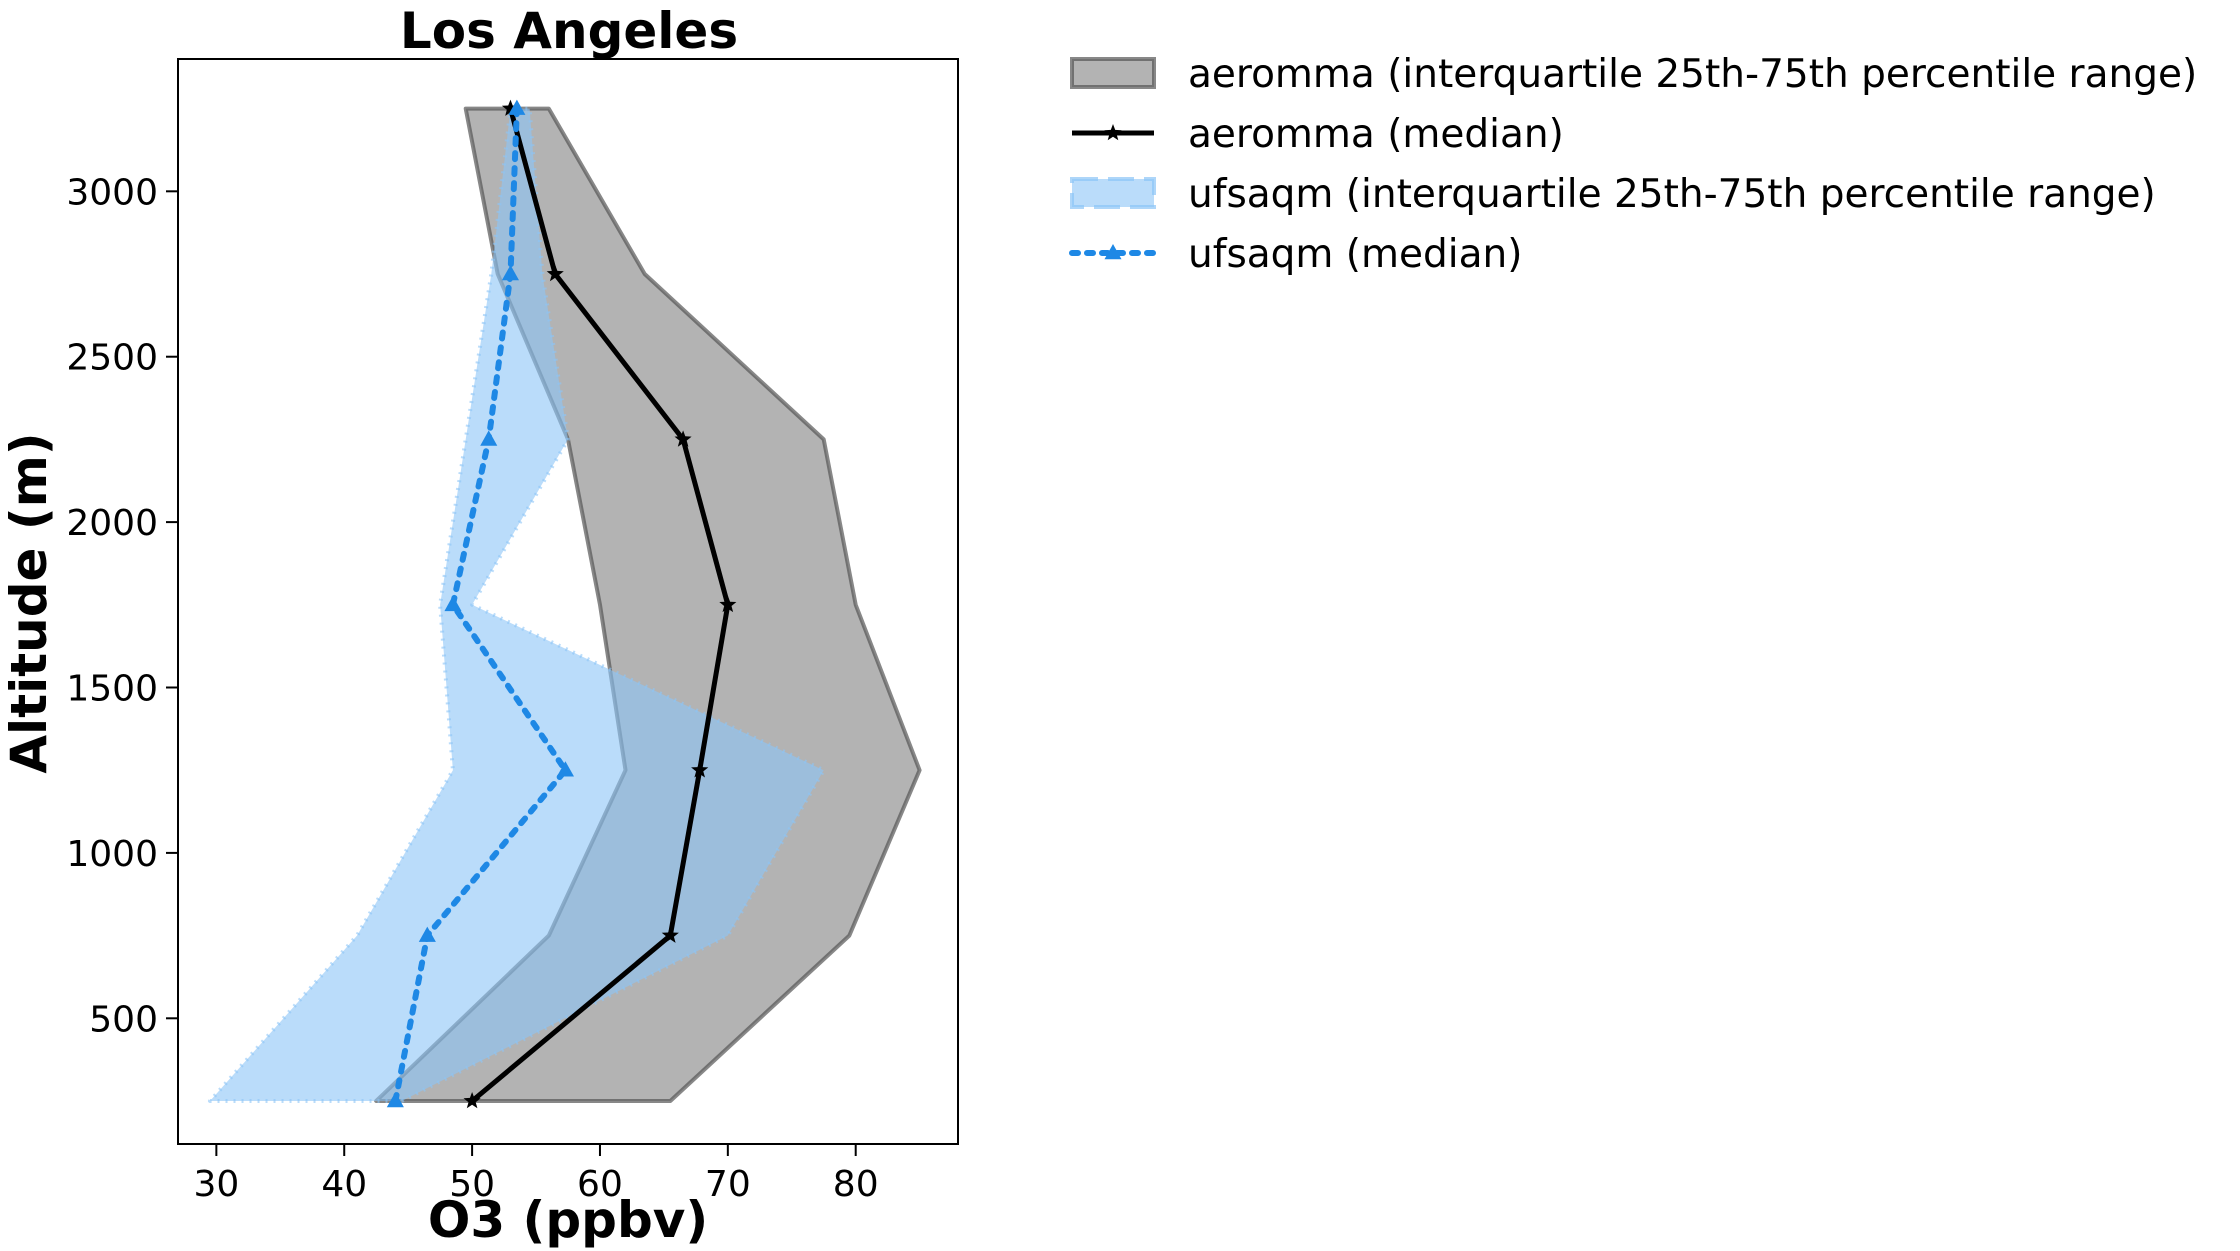 The image size is (2240, 1251). I want to click on y-tick-label: 500, so click(123, 1019).